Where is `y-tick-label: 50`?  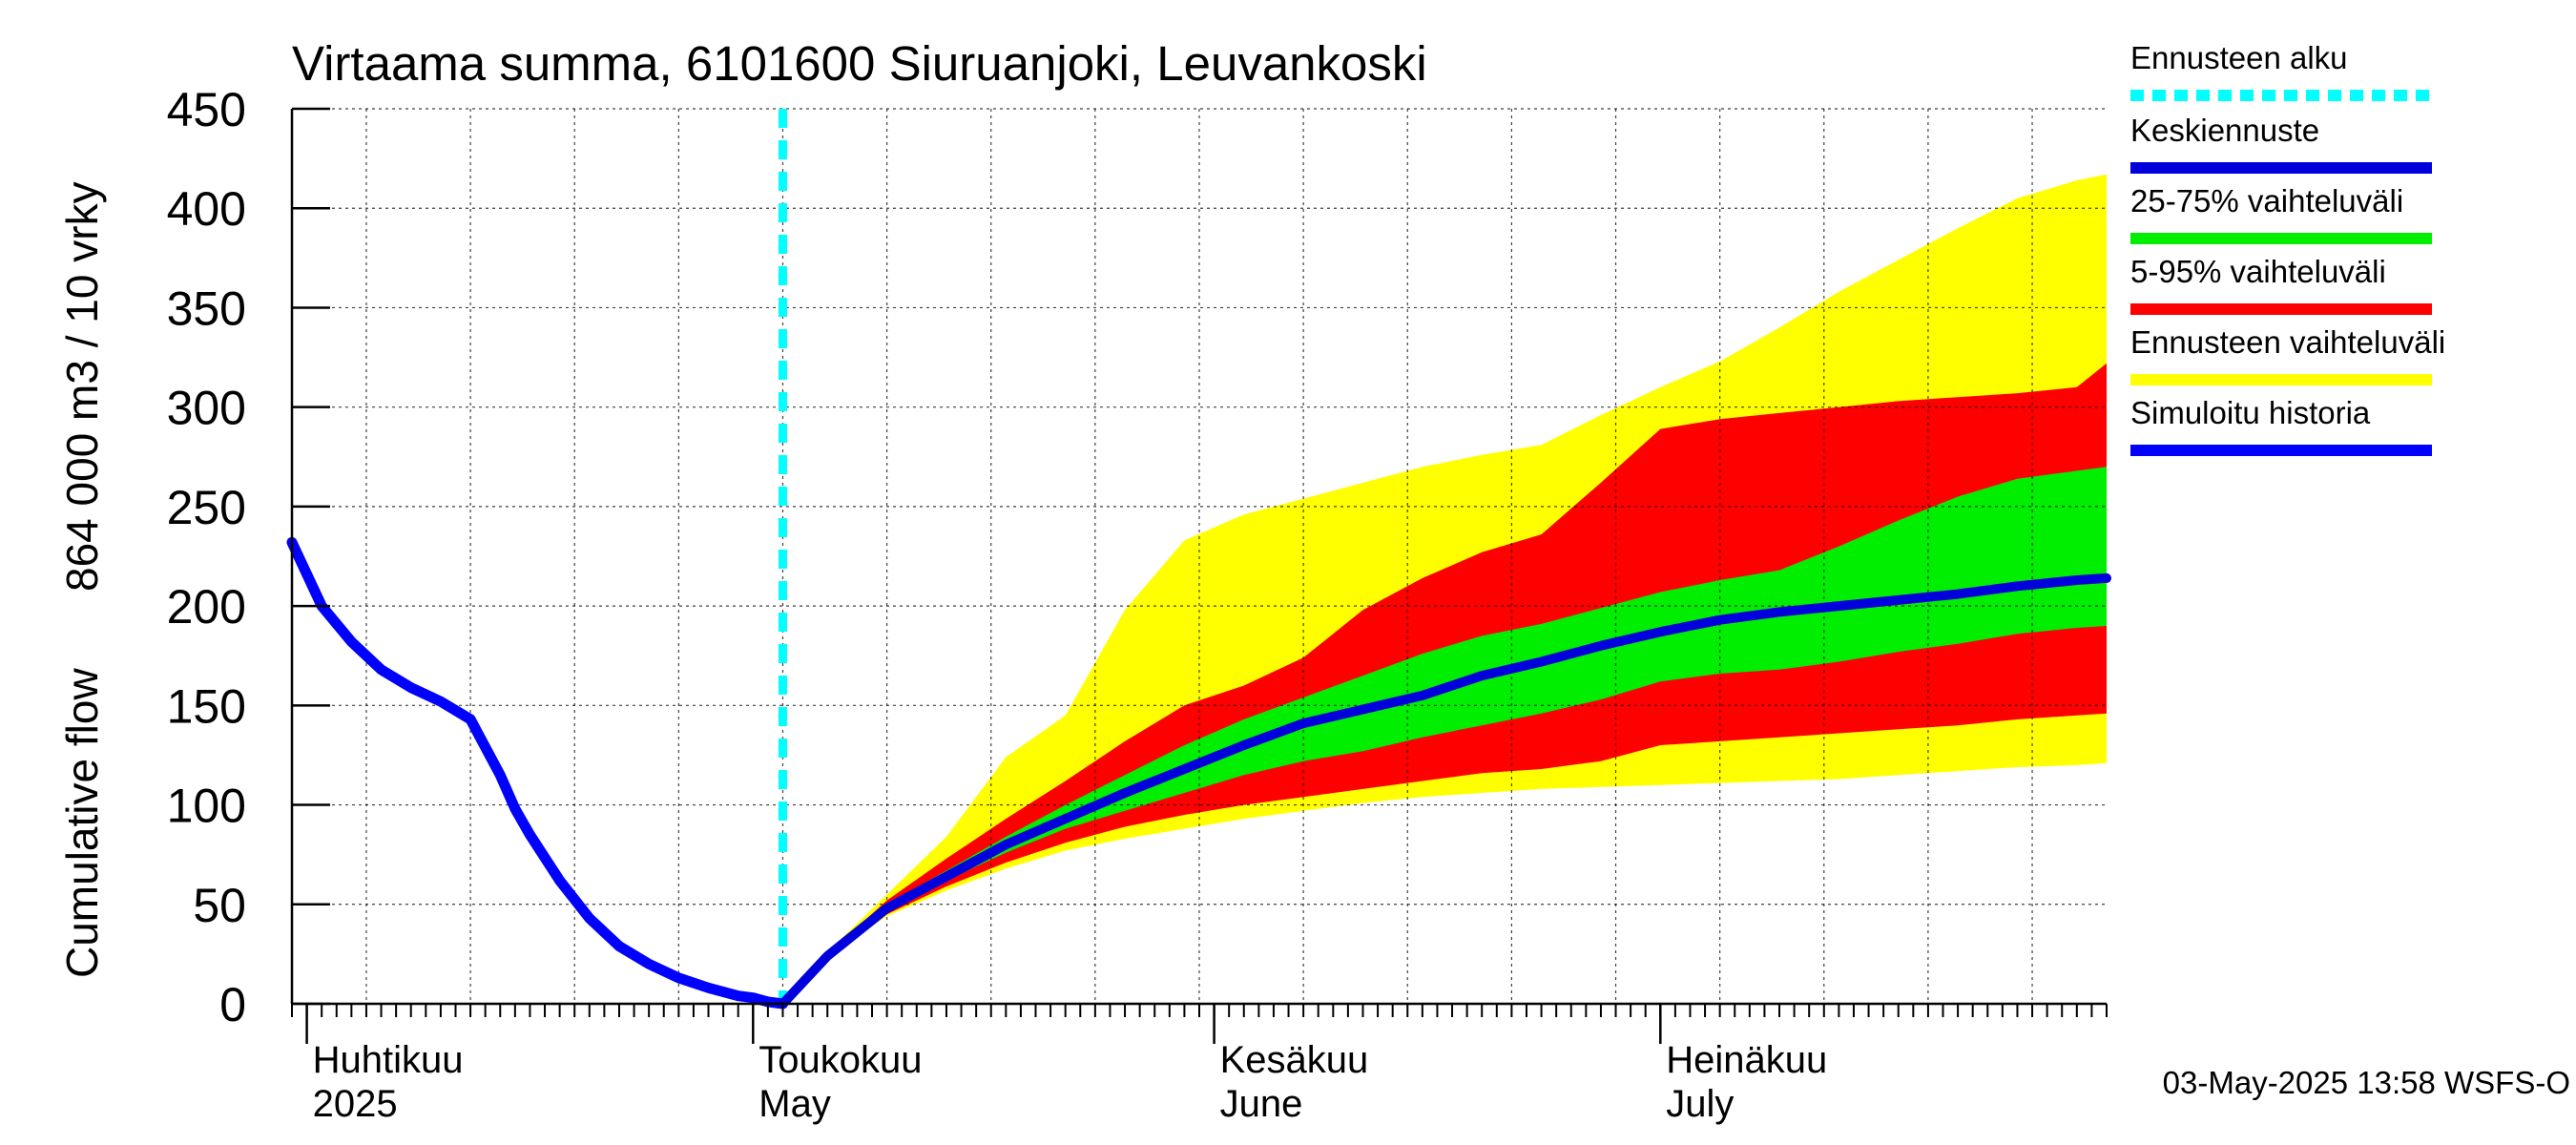 y-tick-label: 50 is located at coordinates (219, 905).